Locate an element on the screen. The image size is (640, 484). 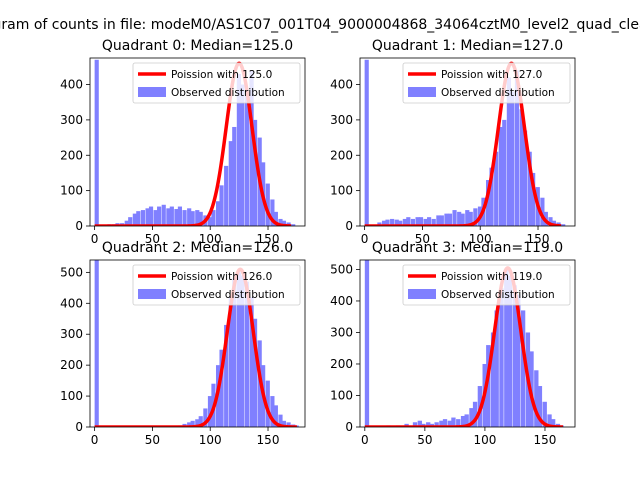
legend-fit-label: Poission with 119.0 is located at coordinates (491, 277).